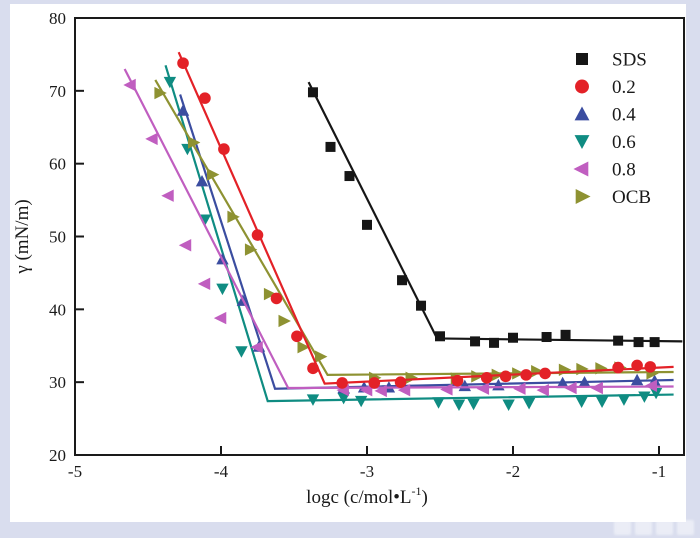 The image size is (700, 538). I want to click on legend-label: OCB, so click(631, 197).